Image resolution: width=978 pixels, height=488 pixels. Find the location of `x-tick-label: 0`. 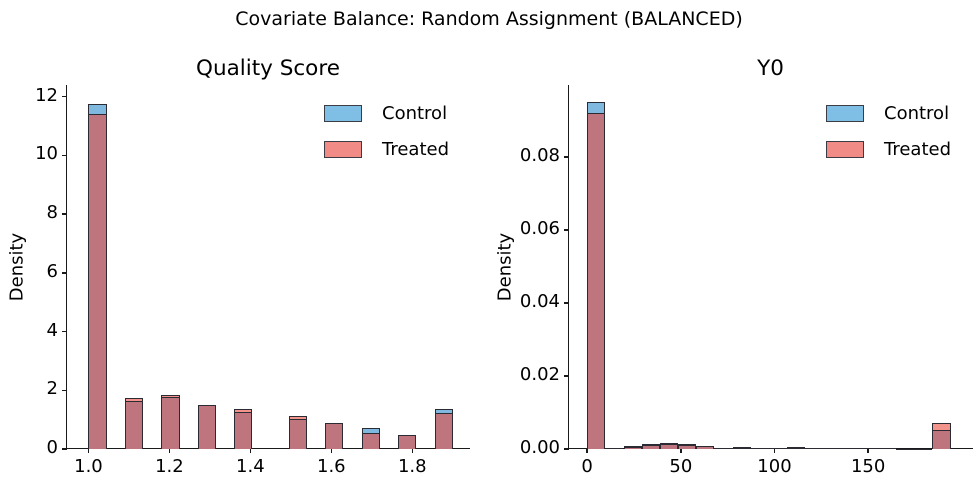

x-tick-label: 0 is located at coordinates (587, 466).